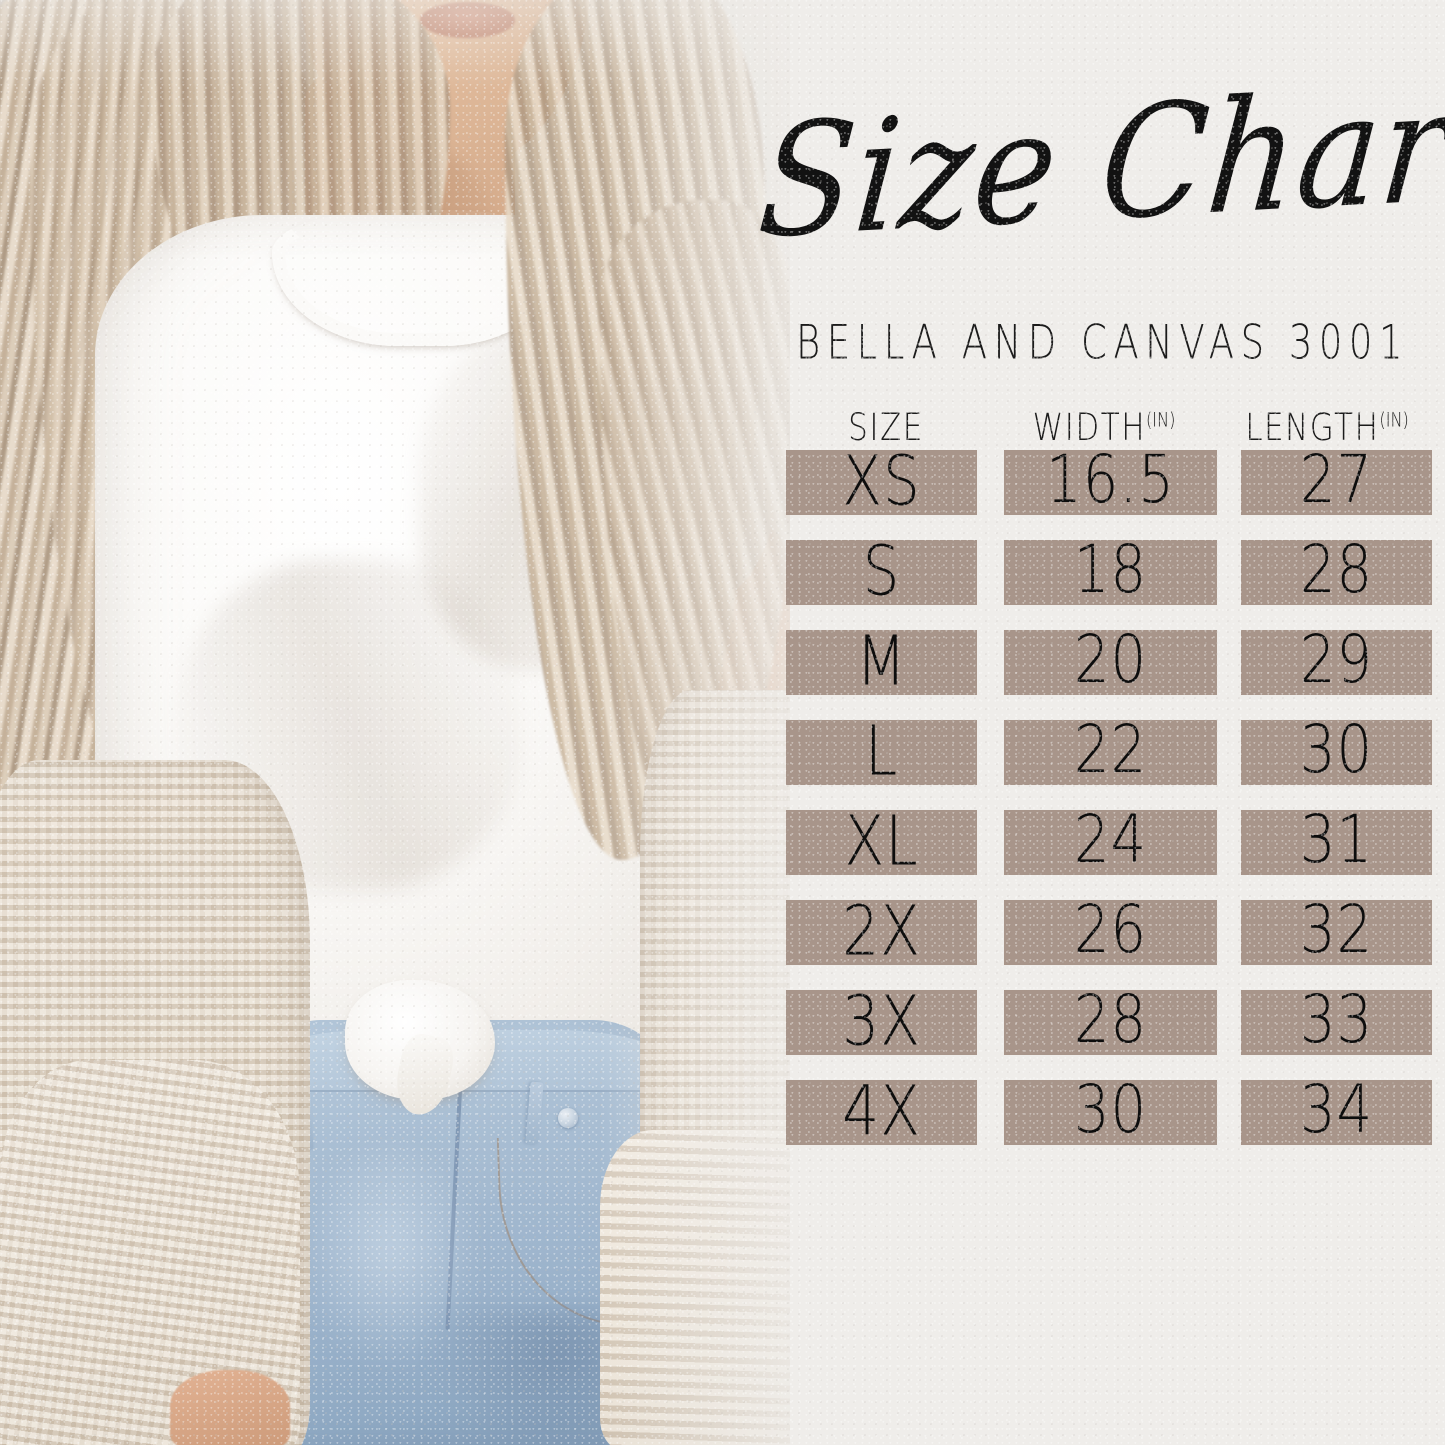 The width and height of the screenshot is (1445, 1445). Describe the element at coordinates (1102, 343) in the screenshot. I see `product-subtitle: BELLA AND CANVAS 3001` at that location.